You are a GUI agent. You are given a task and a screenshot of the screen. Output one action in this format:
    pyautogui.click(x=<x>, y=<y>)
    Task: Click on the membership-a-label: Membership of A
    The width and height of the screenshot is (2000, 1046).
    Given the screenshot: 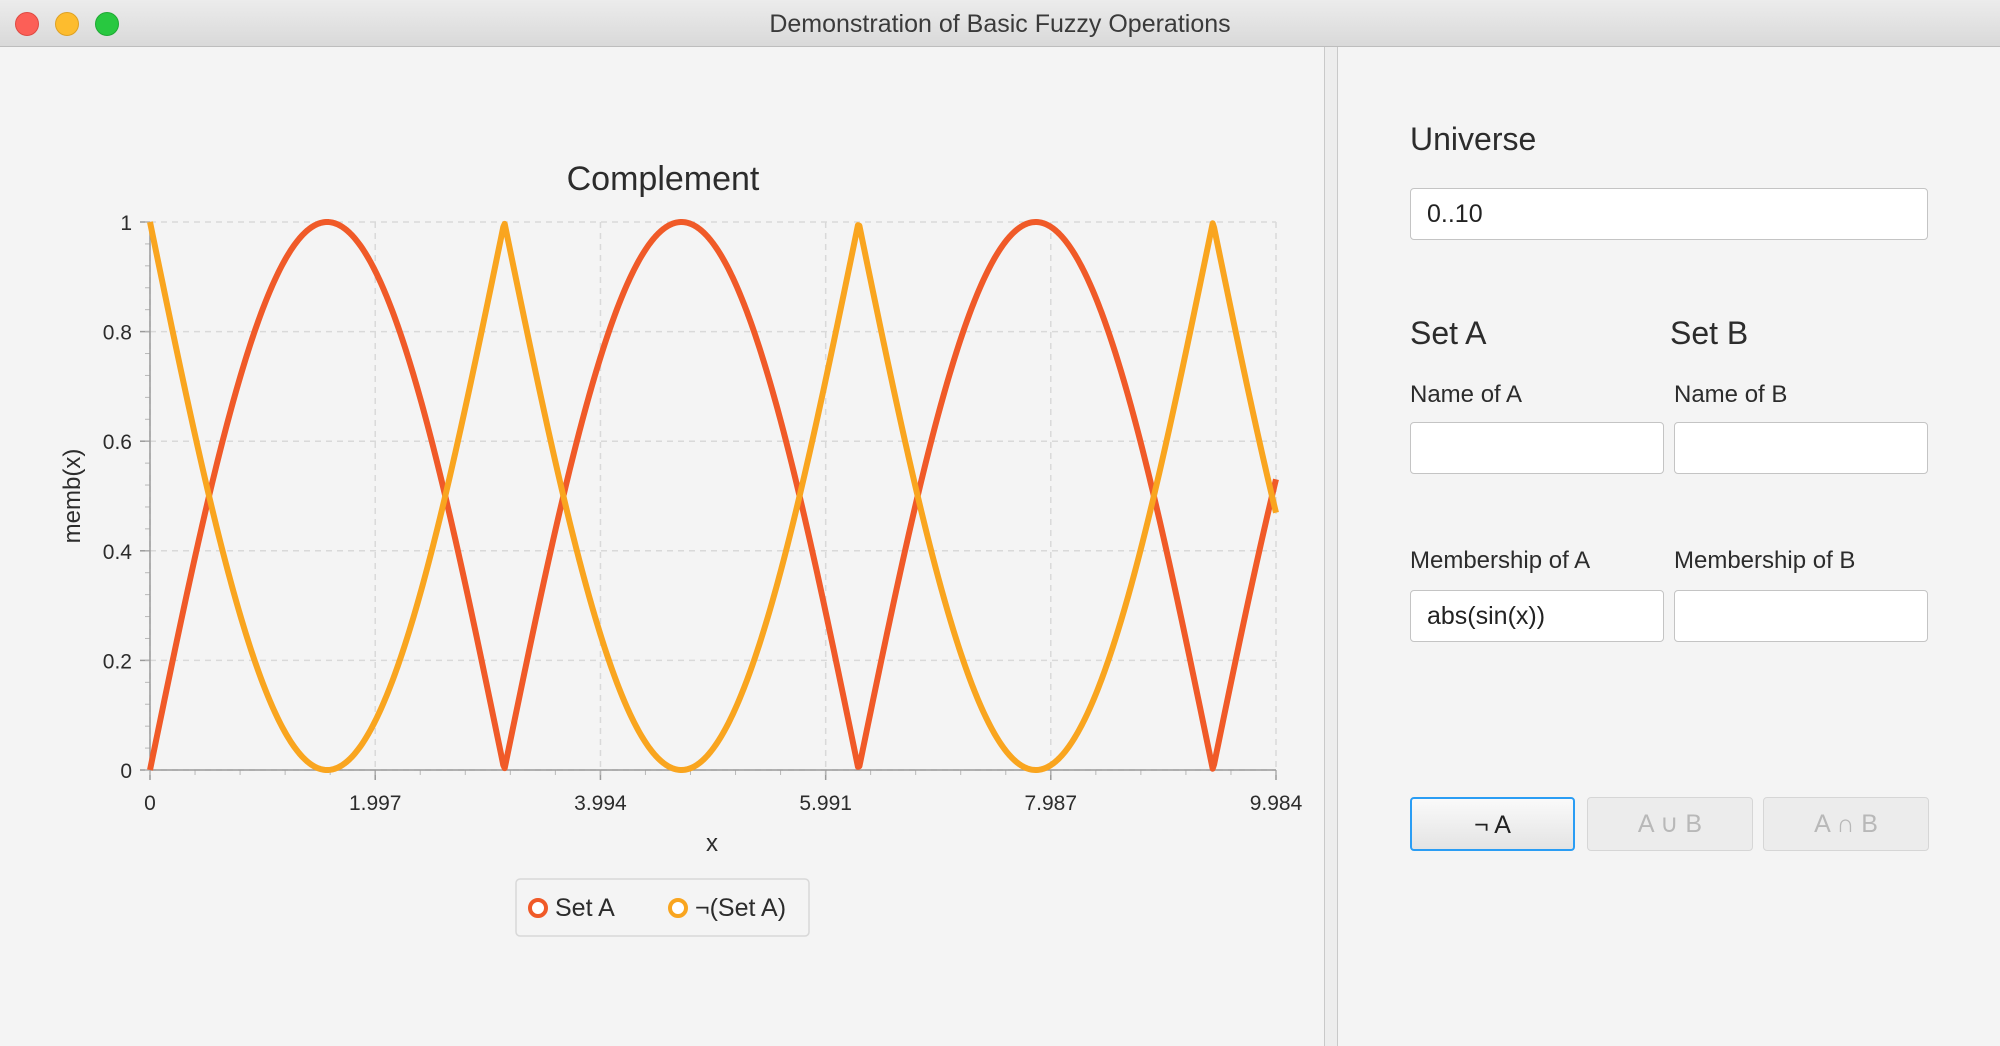 What is the action you would take?
    pyautogui.click(x=1500, y=560)
    